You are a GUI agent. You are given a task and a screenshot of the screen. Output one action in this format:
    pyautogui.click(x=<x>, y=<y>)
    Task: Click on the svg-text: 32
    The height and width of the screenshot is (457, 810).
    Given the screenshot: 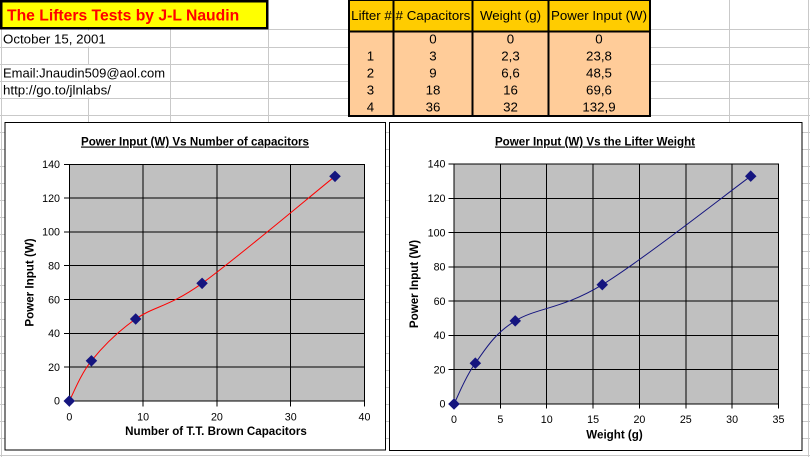 What is the action you would take?
    pyautogui.click(x=510, y=107)
    